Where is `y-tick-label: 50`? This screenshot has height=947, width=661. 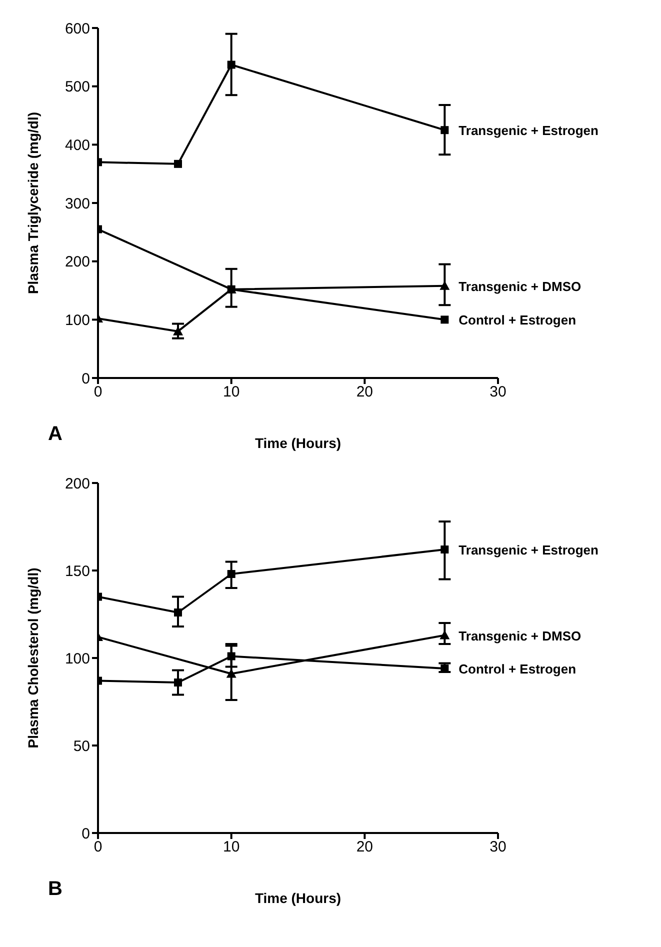 y-tick-label: 50 is located at coordinates (81, 746).